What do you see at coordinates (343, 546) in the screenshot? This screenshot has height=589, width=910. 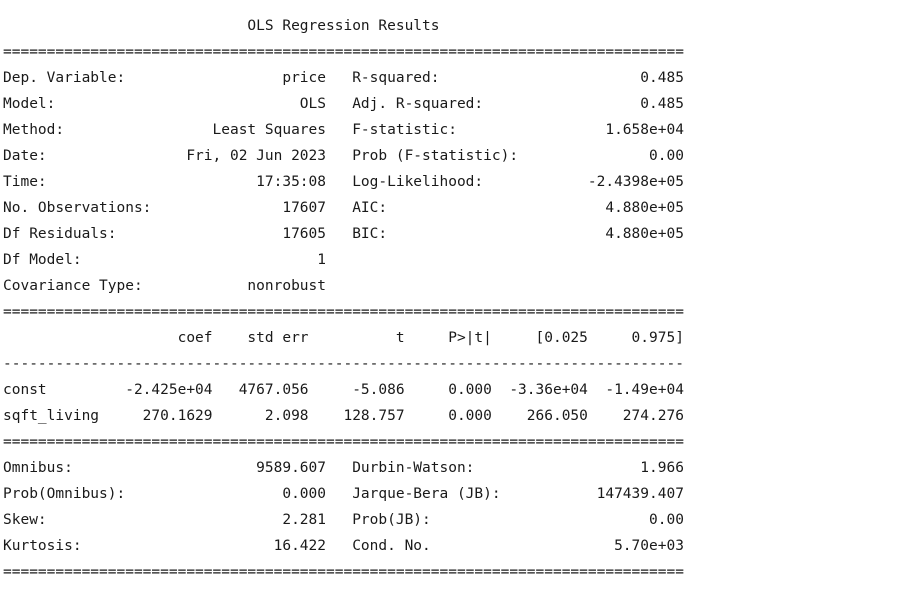 I see `diagnostics-row: Kurtosis: 16.422 Cond. No. 5.70e+03` at bounding box center [343, 546].